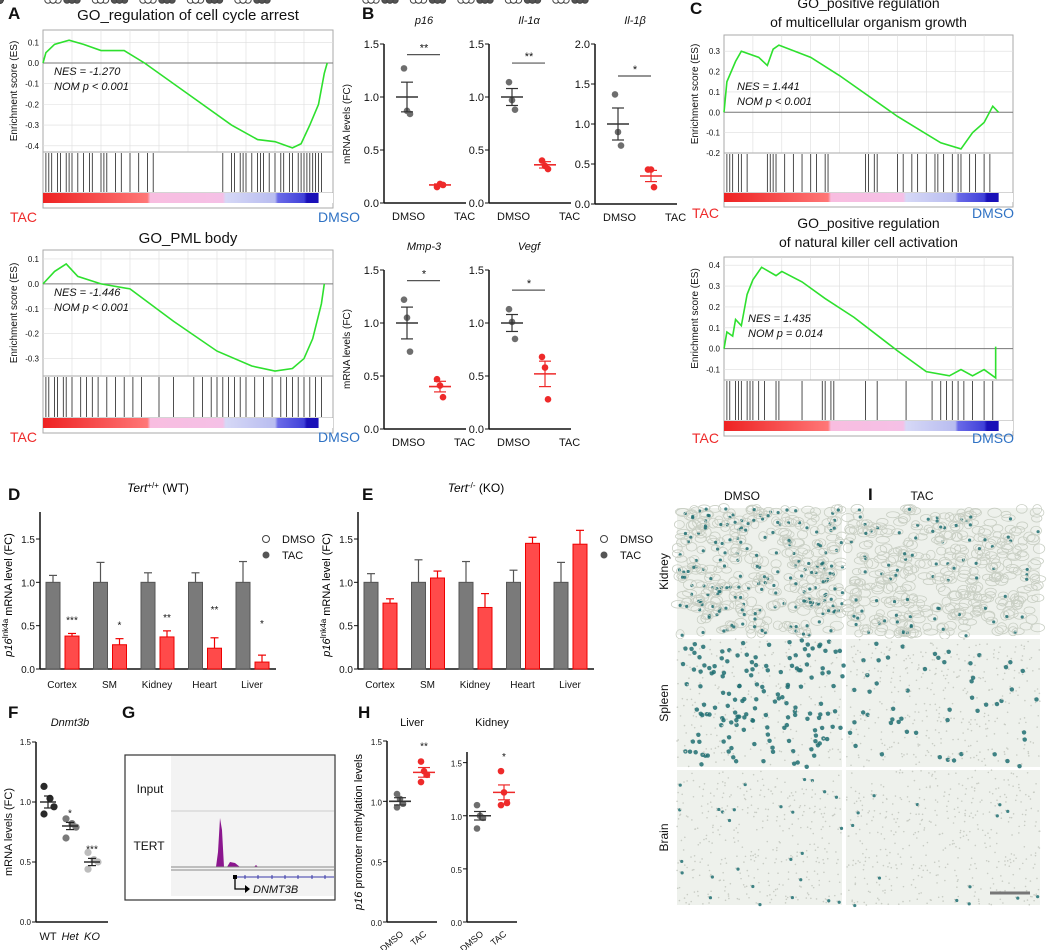  What do you see at coordinates (185, 94) in the screenshot?
I see `enrichment-curve` at bounding box center [185, 94].